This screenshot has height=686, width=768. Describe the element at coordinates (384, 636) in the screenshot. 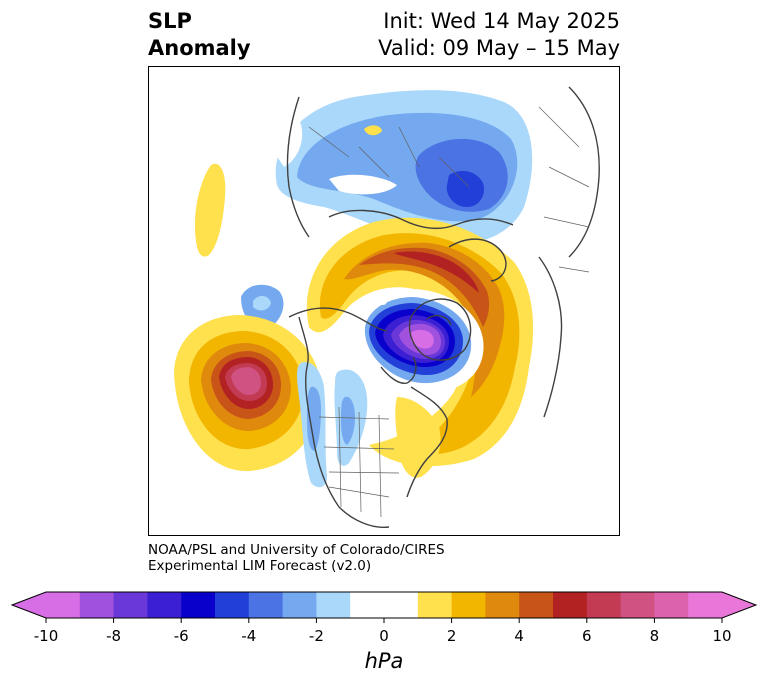

I see `colorbar-tick-label: 0` at that location.